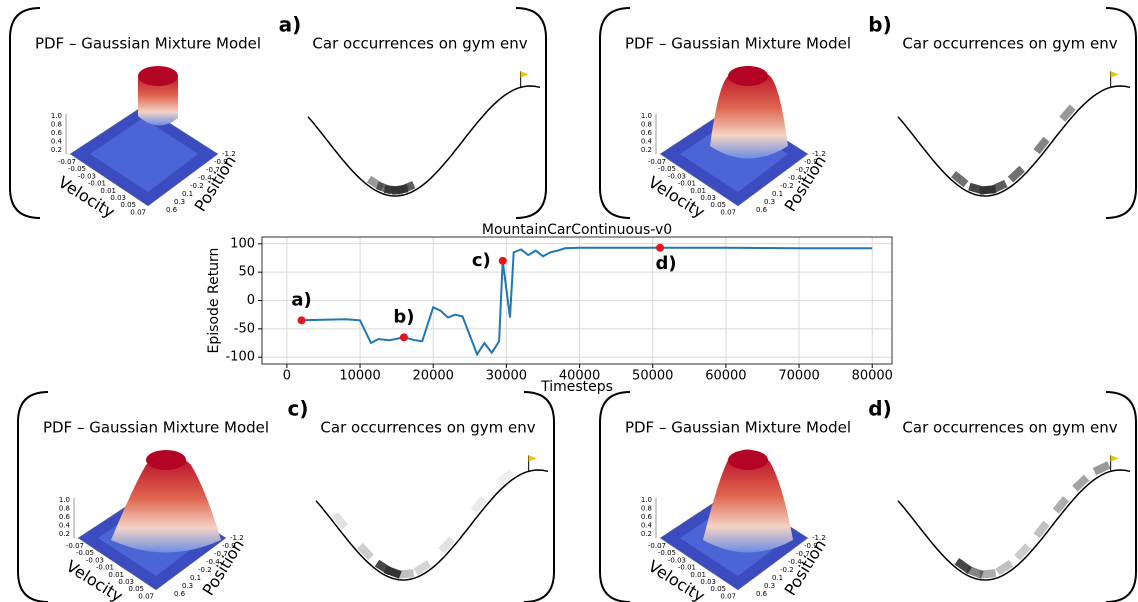  Describe the element at coordinates (251, 300) in the screenshot. I see `y-tick-label: 0` at that location.